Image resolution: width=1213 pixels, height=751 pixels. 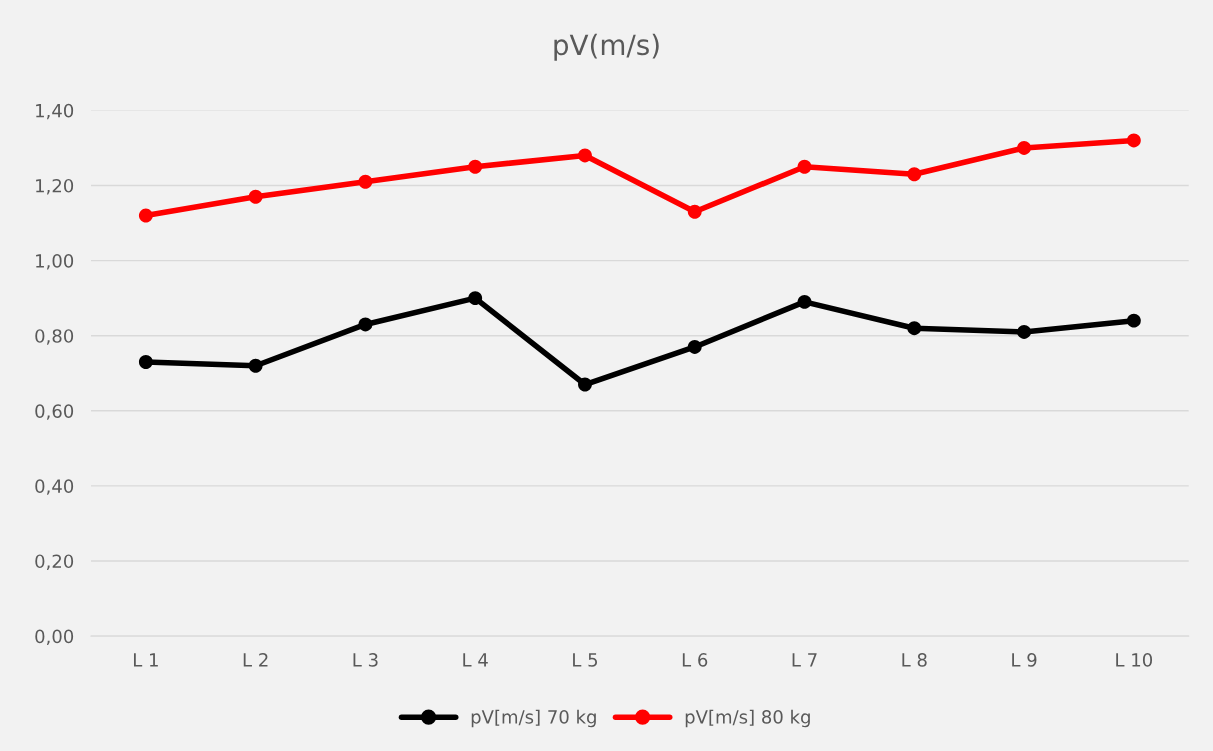 What do you see at coordinates (54, 487) in the screenshot?
I see `y-tick-label: 0,40` at bounding box center [54, 487].